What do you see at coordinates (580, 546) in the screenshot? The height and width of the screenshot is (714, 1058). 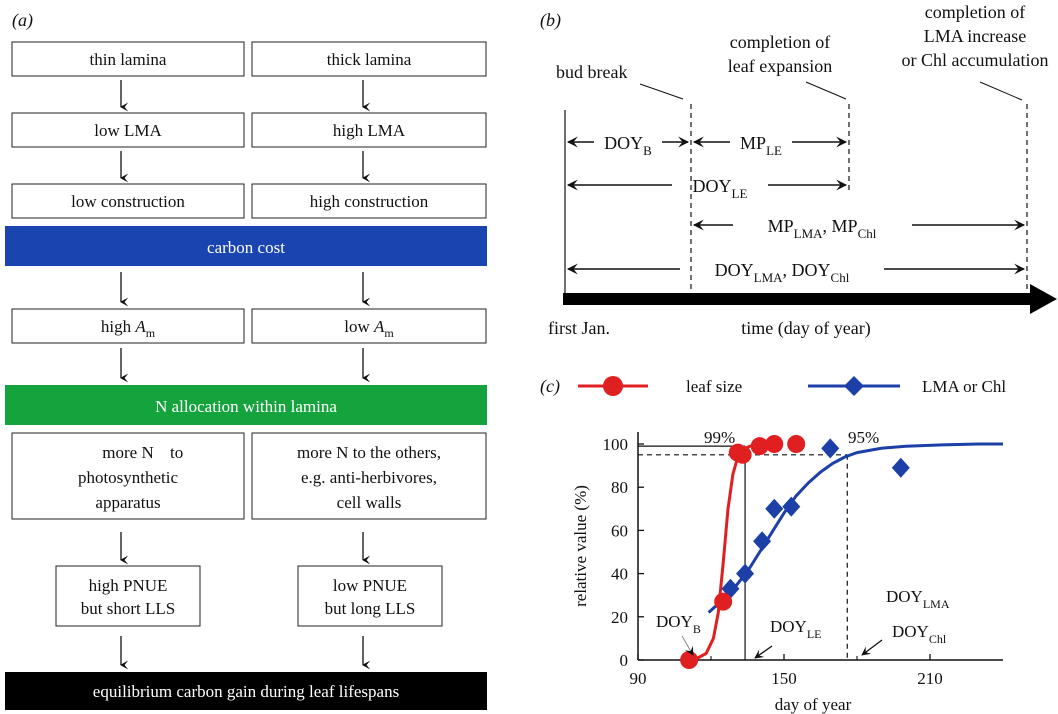 I see `y-axis-label: relative value (%)` at bounding box center [580, 546].